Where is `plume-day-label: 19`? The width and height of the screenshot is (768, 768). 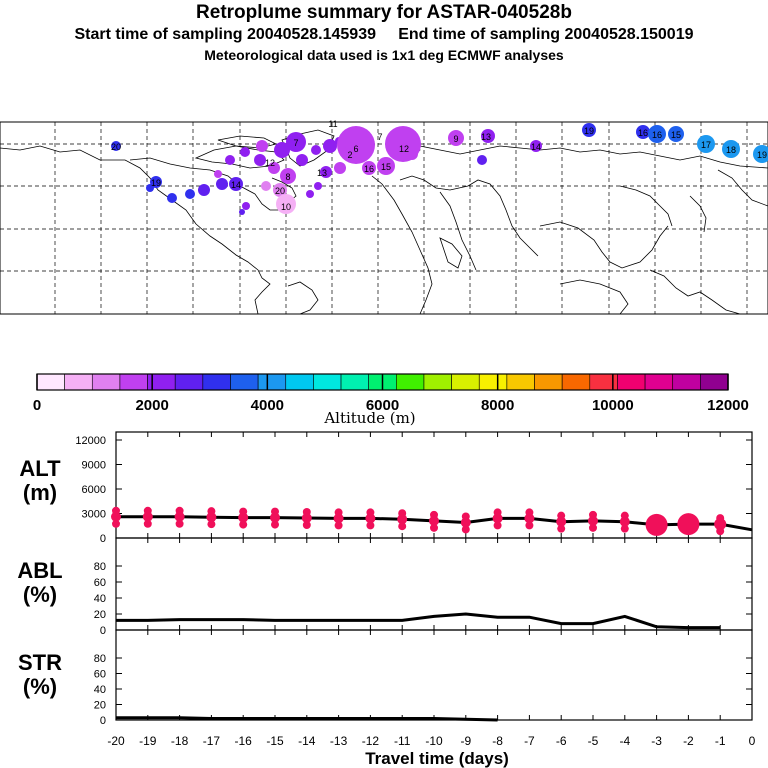
plume-day-label: 19 is located at coordinates (156, 183).